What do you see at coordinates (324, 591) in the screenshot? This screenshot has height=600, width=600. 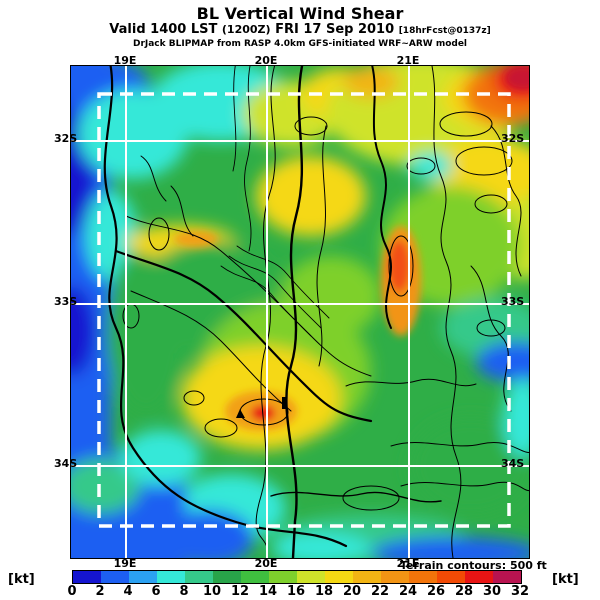 I see `colorbar-tick-label: 18` at bounding box center [324, 591].